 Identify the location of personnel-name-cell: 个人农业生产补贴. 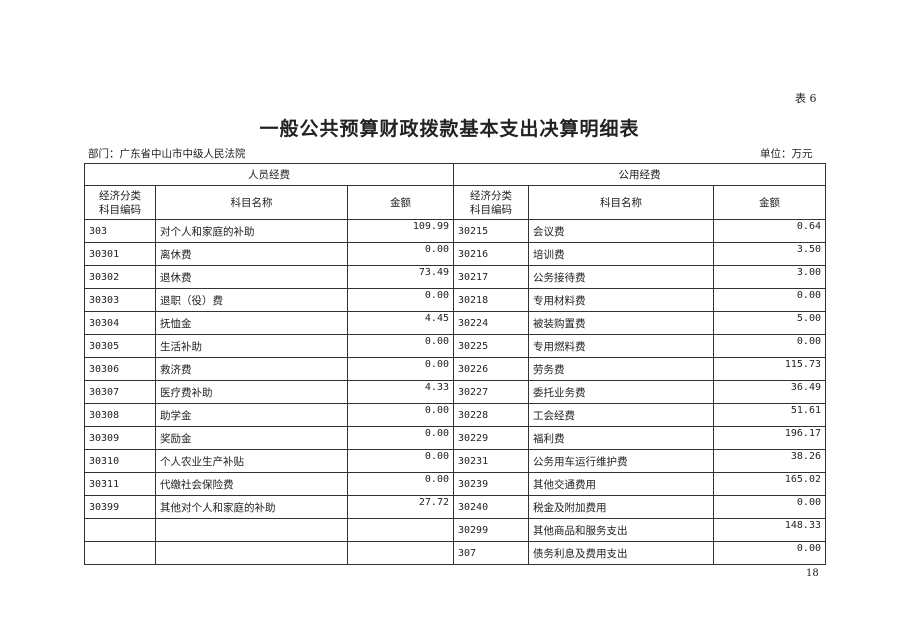
(251, 461).